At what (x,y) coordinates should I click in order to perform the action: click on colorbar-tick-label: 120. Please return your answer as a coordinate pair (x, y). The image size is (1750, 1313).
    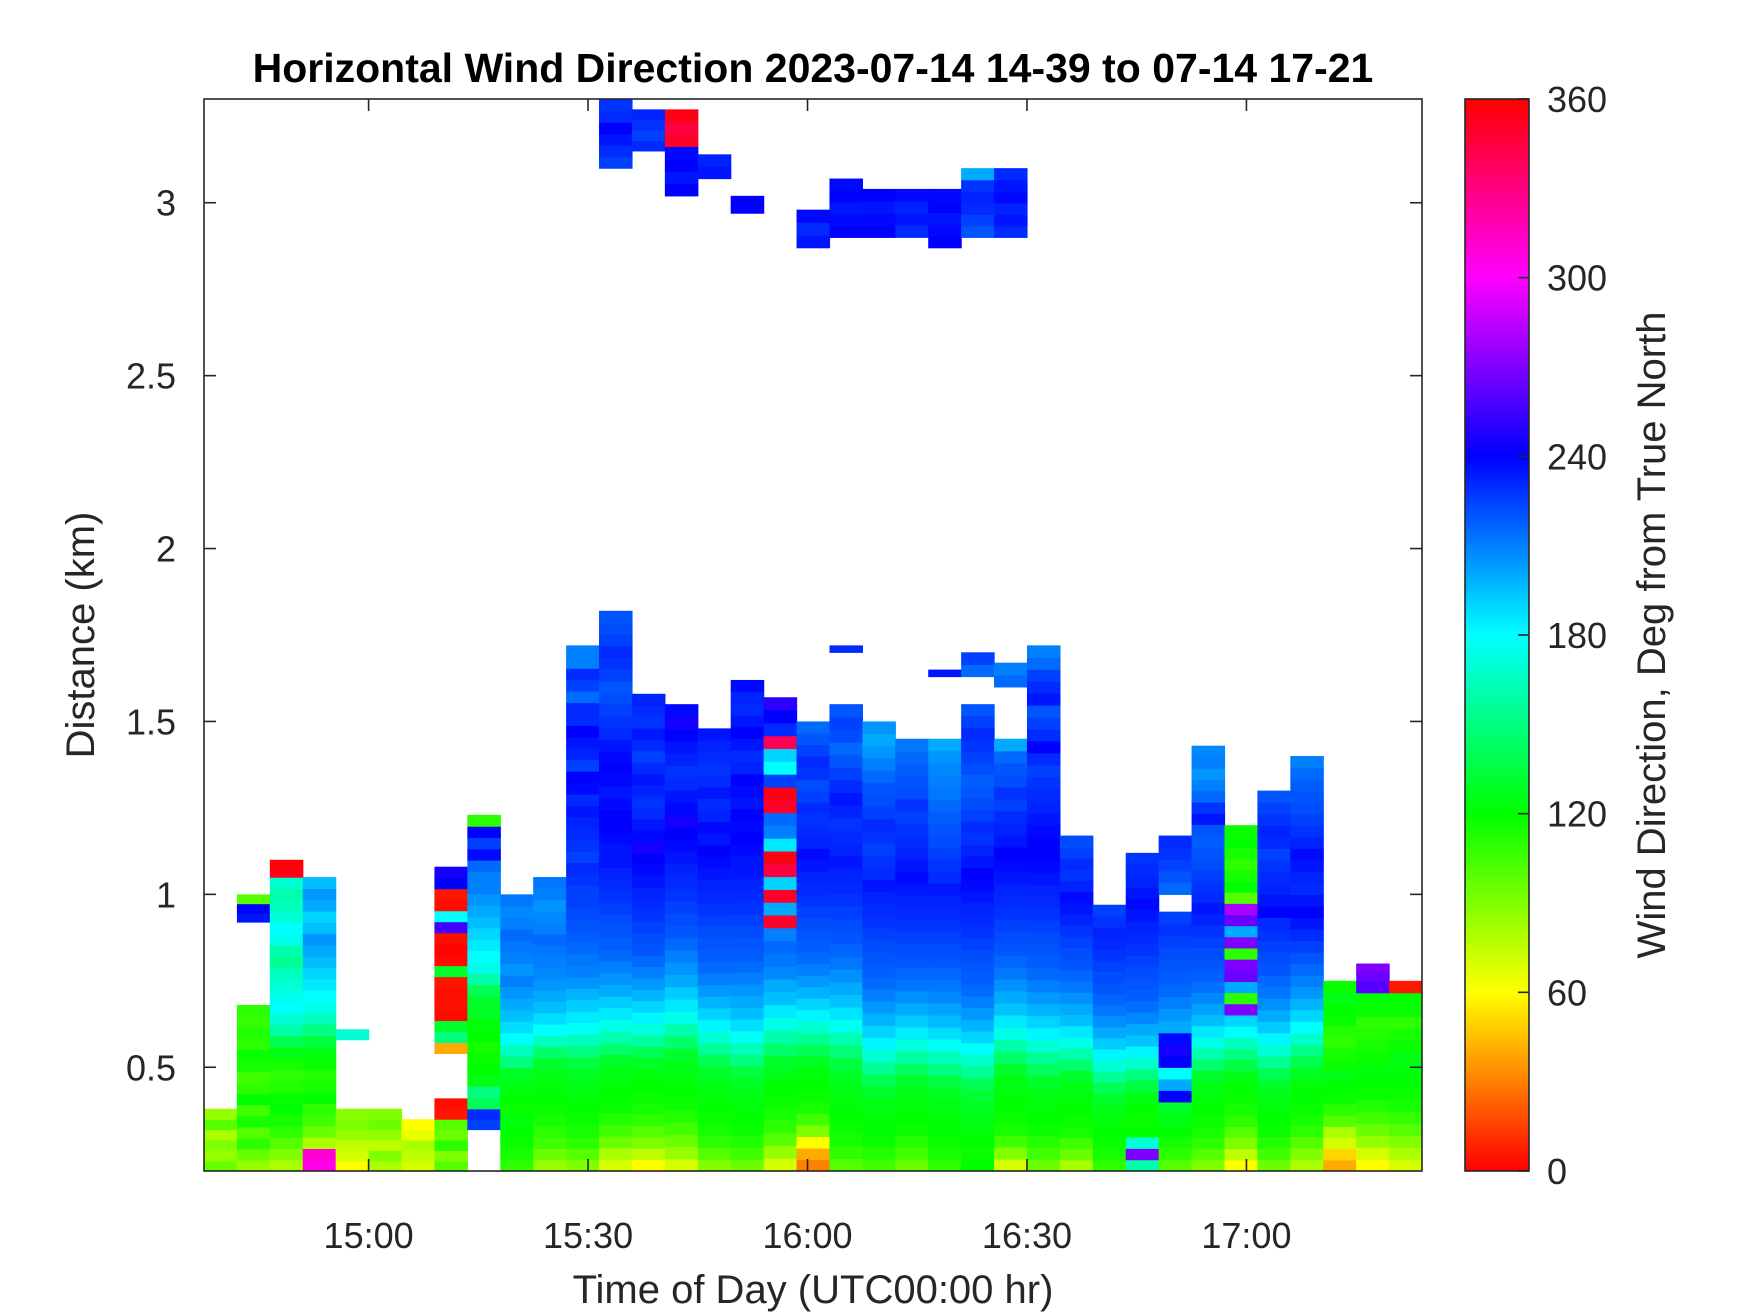
    Looking at the image, I should click on (1577, 814).